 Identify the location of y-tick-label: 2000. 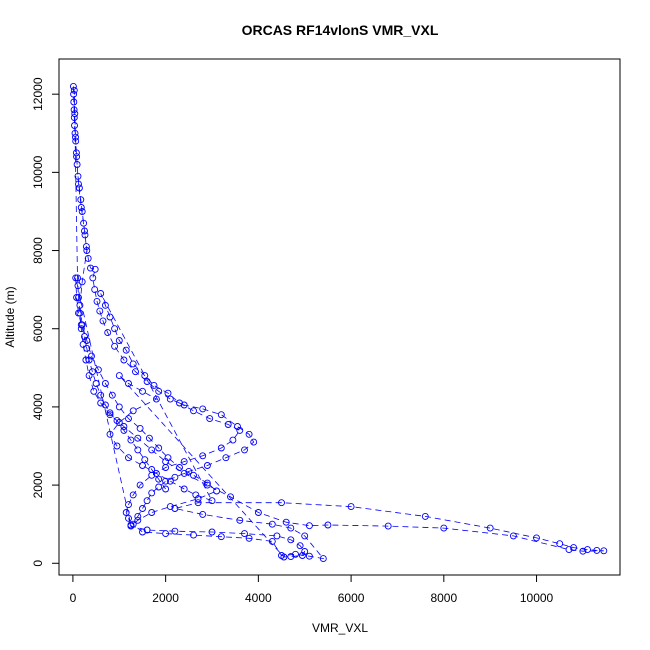
(38, 484).